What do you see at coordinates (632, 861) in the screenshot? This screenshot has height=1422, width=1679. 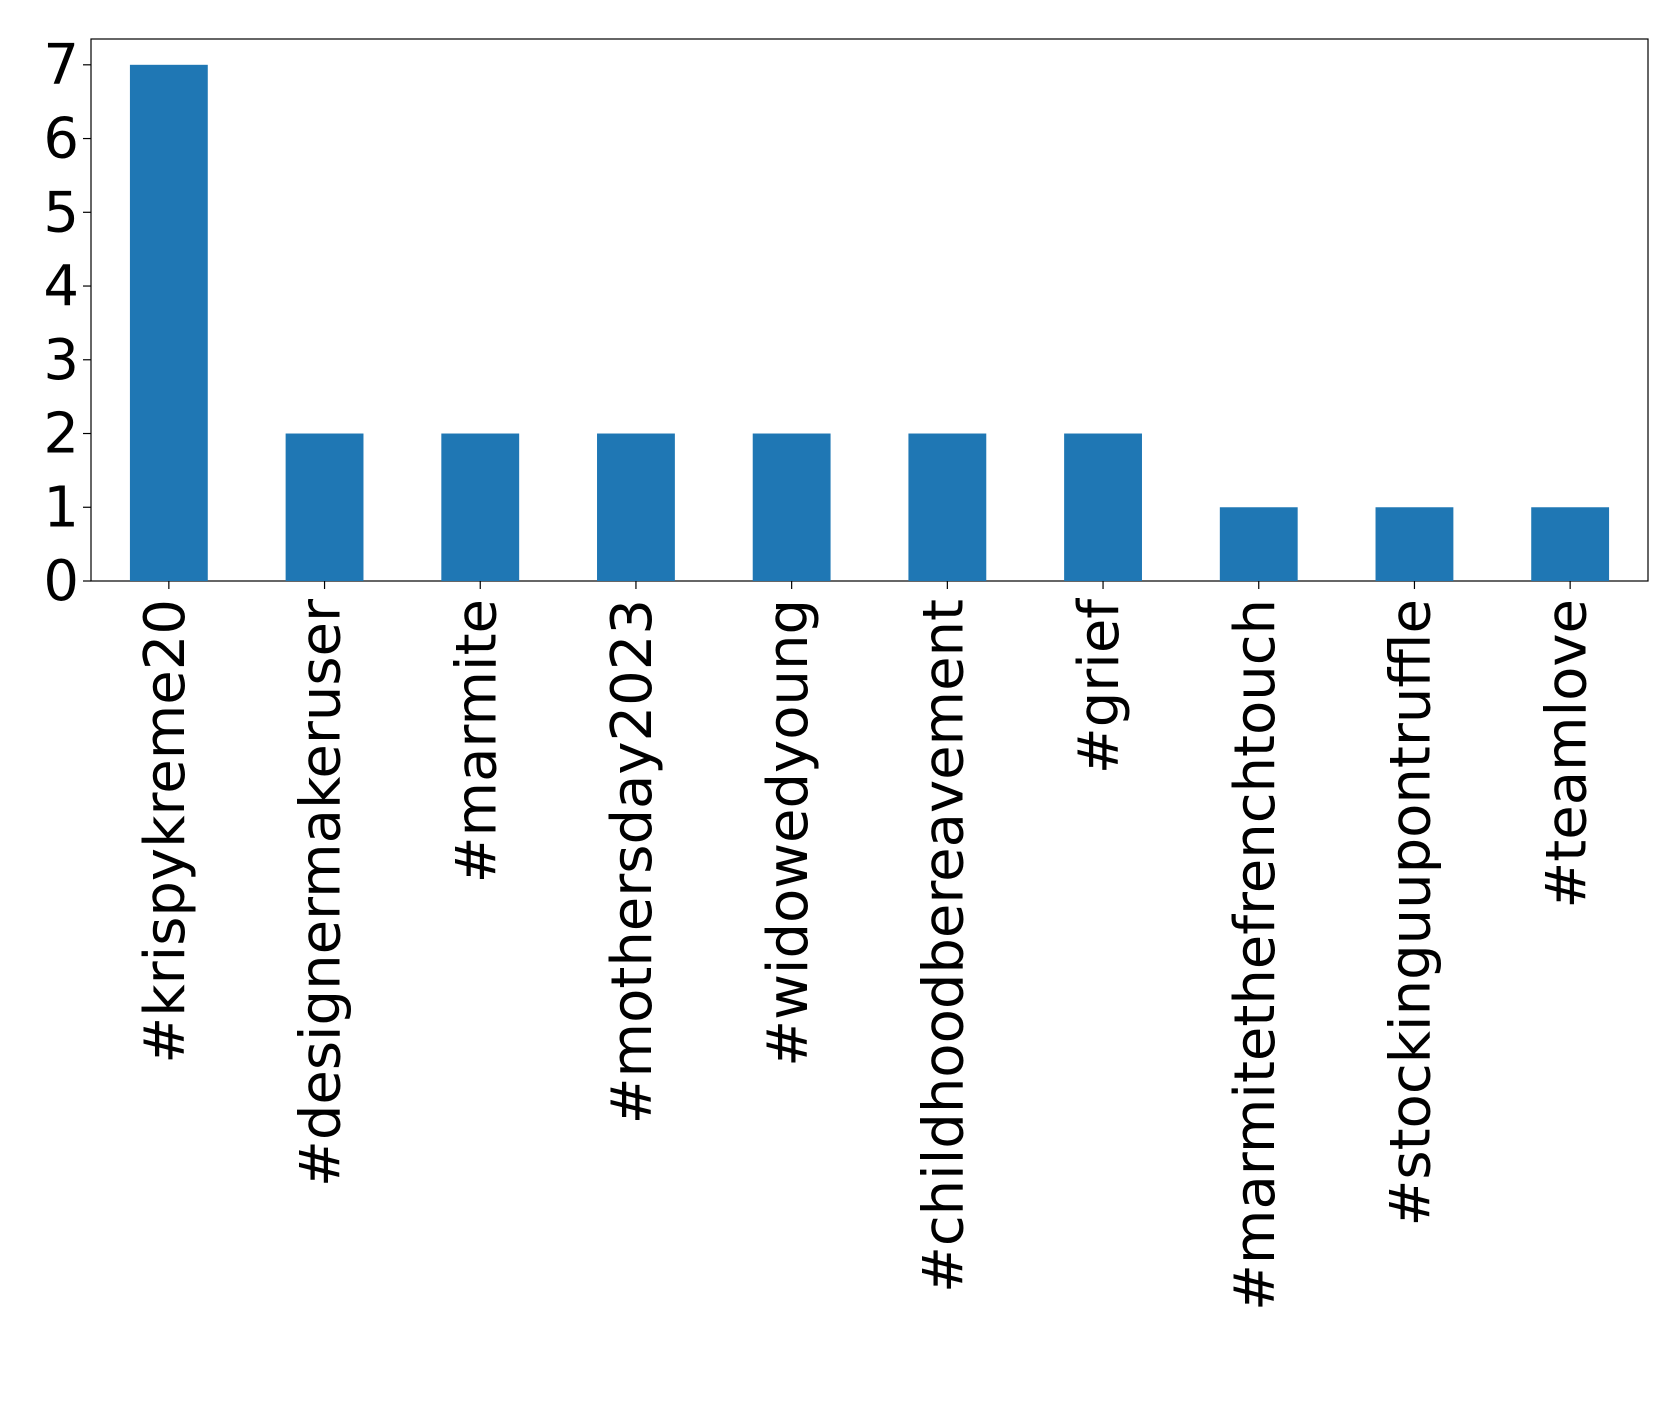 I see `x-tick-label: #mothersday2023` at bounding box center [632, 861].